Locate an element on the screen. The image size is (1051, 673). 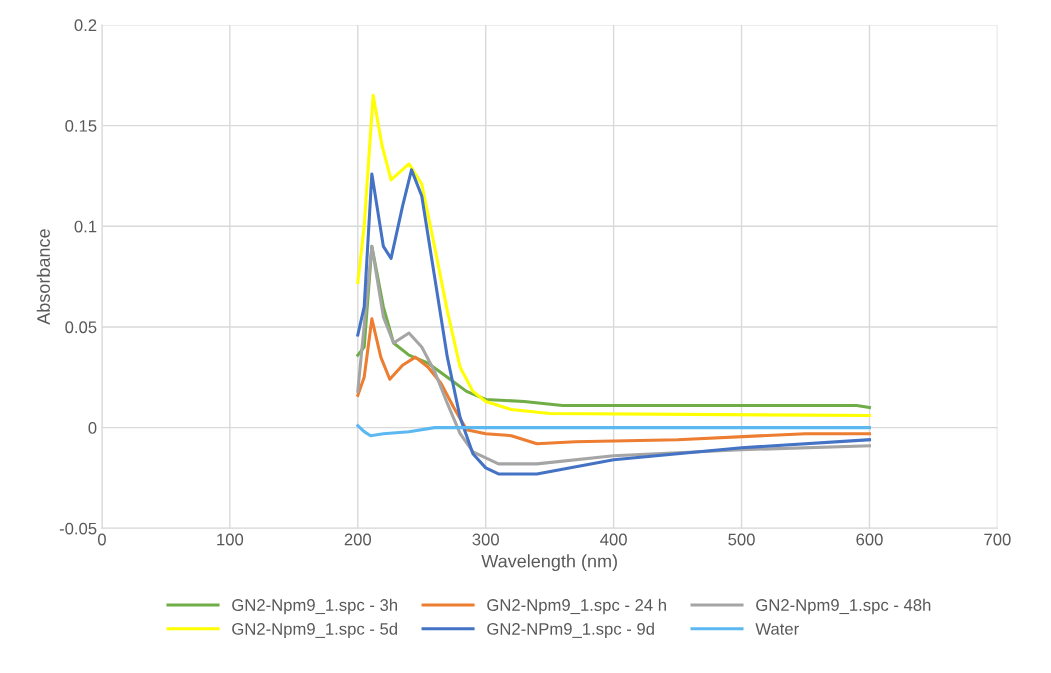
x-tick-label: 200 is located at coordinates (358, 539).